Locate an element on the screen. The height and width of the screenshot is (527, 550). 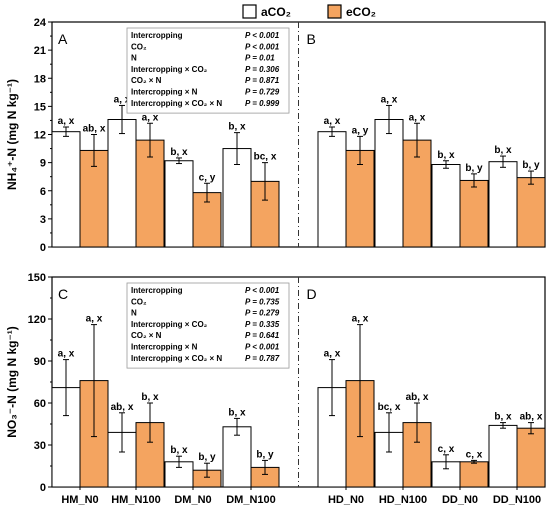
stats-box-C is located at coordinates (208, 325).